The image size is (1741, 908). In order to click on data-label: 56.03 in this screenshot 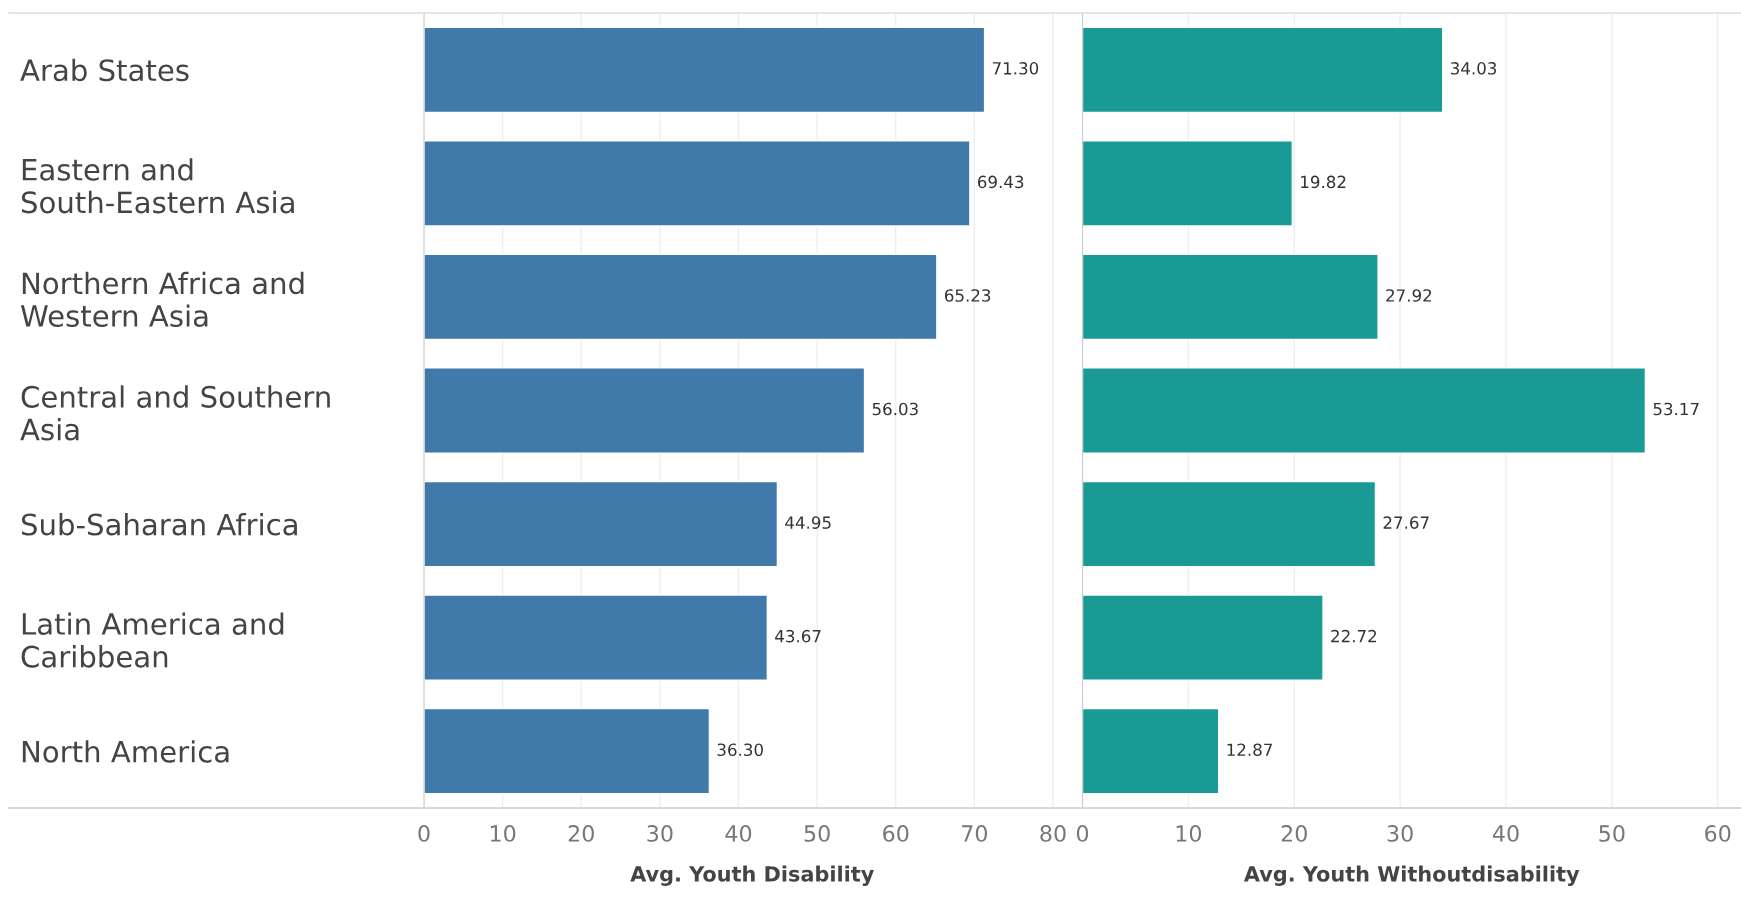, I will do `click(895, 409)`.